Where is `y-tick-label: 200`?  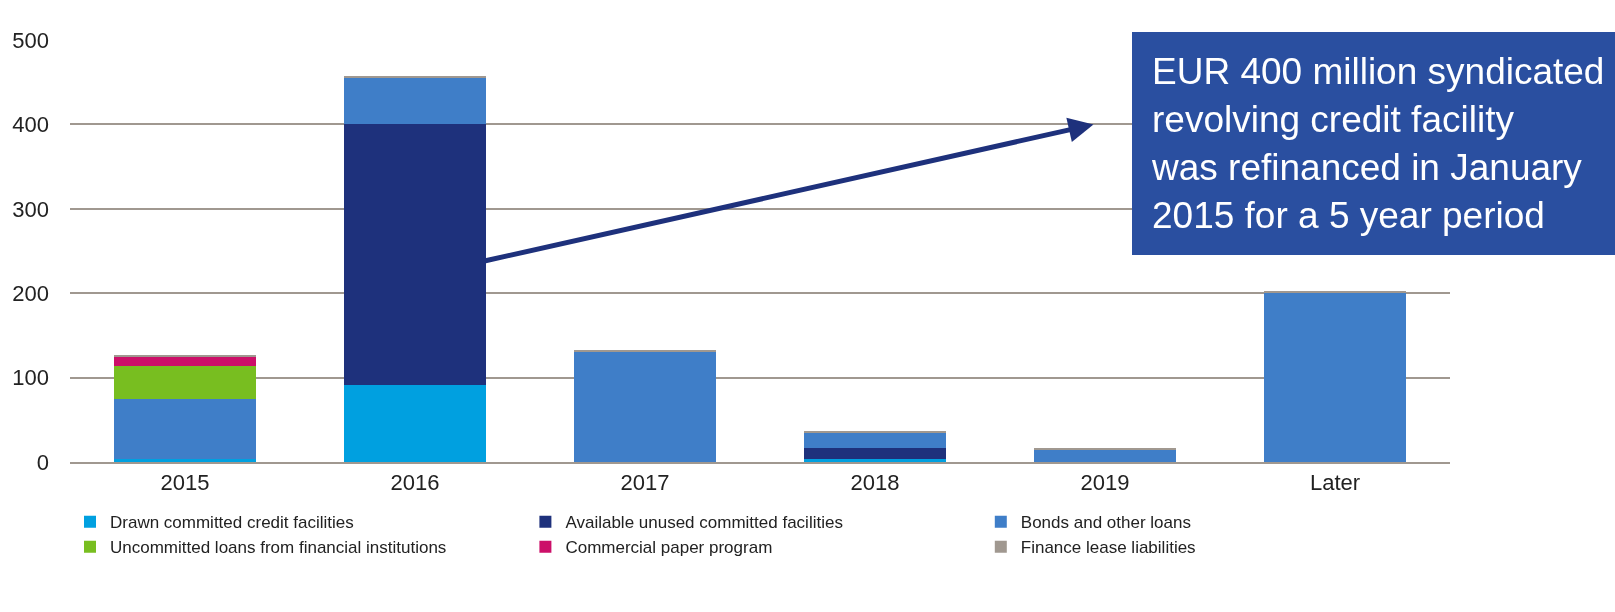
y-tick-label: 200 is located at coordinates (30, 293).